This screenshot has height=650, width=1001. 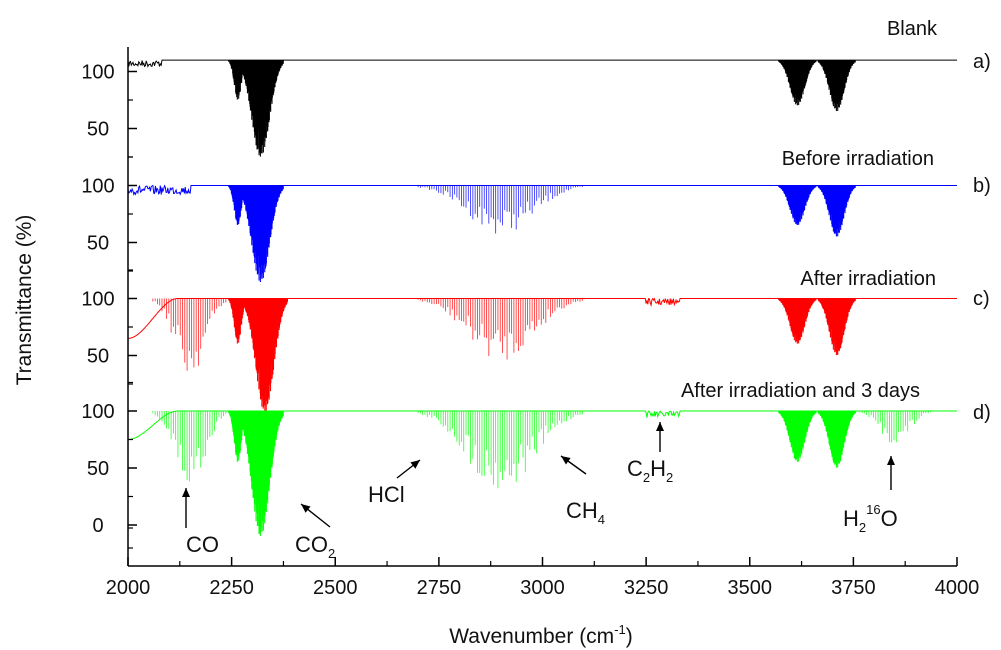 I want to click on annotation-label: CH, so click(x=582, y=510).